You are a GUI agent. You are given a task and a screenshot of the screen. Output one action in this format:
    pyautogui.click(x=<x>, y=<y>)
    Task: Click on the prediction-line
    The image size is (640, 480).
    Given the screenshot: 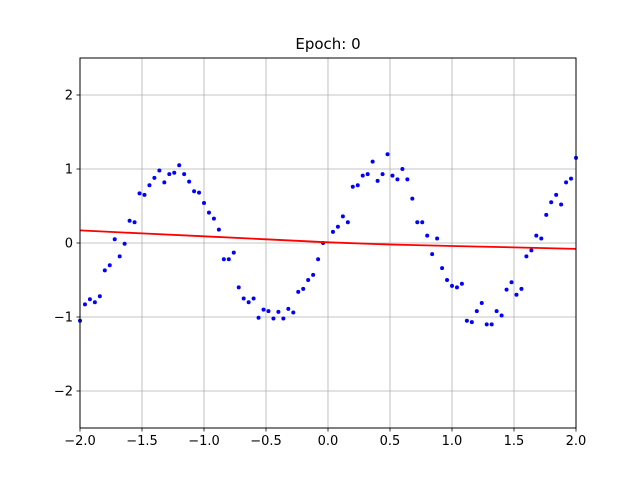 What is the action you would take?
    pyautogui.click(x=328, y=239)
    